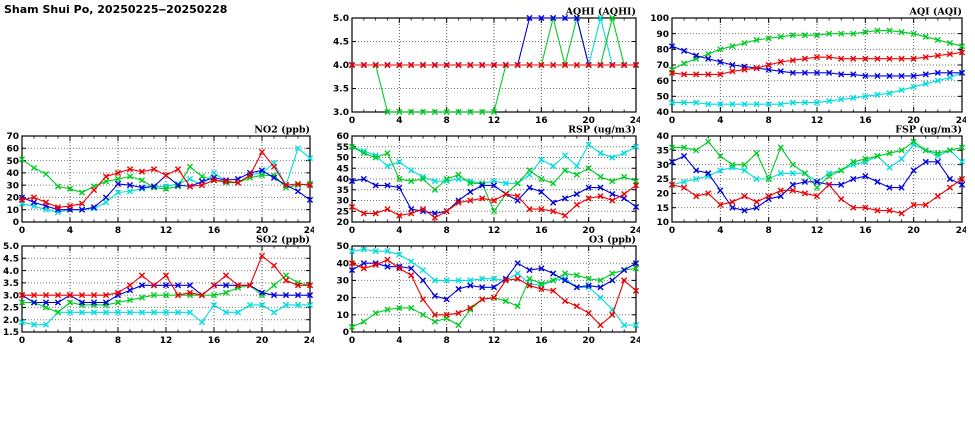 This screenshot has height=447, width=975. I want to click on series-aqi-cyan, so click(817, 88).